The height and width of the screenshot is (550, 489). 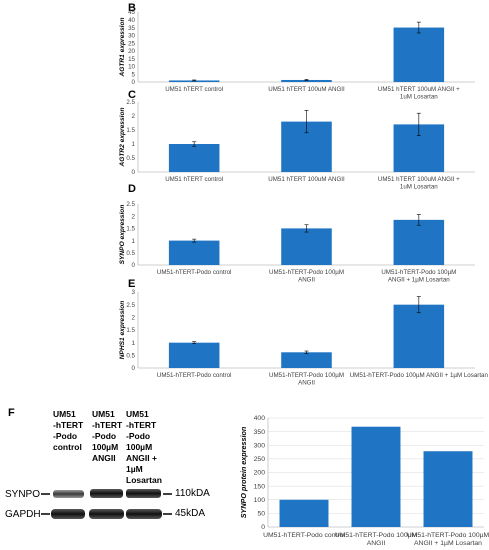 What do you see at coordinates (260, 473) in the screenshot?
I see `y-tick-label: 200` at bounding box center [260, 473].